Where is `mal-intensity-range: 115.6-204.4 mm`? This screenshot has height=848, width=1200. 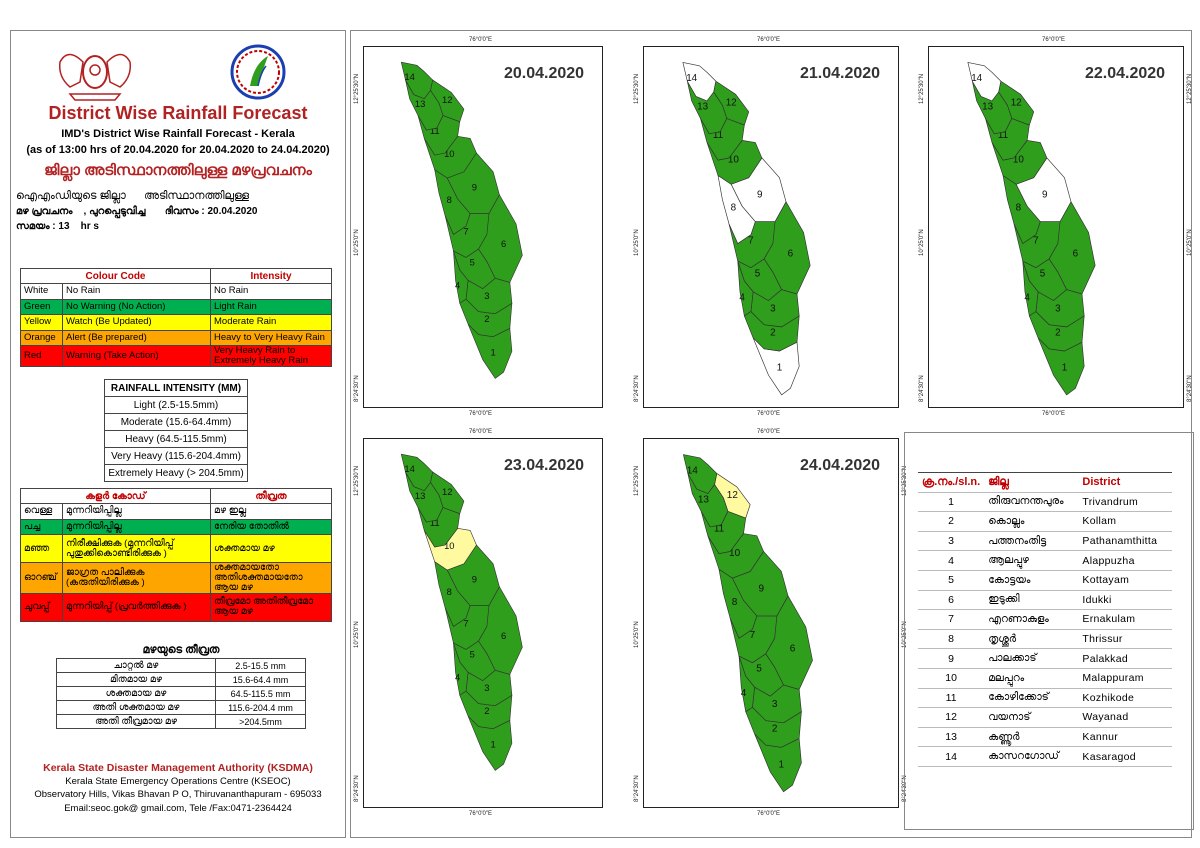
mal-intensity-range: 115.6-204.4 mm is located at coordinates (260, 707).